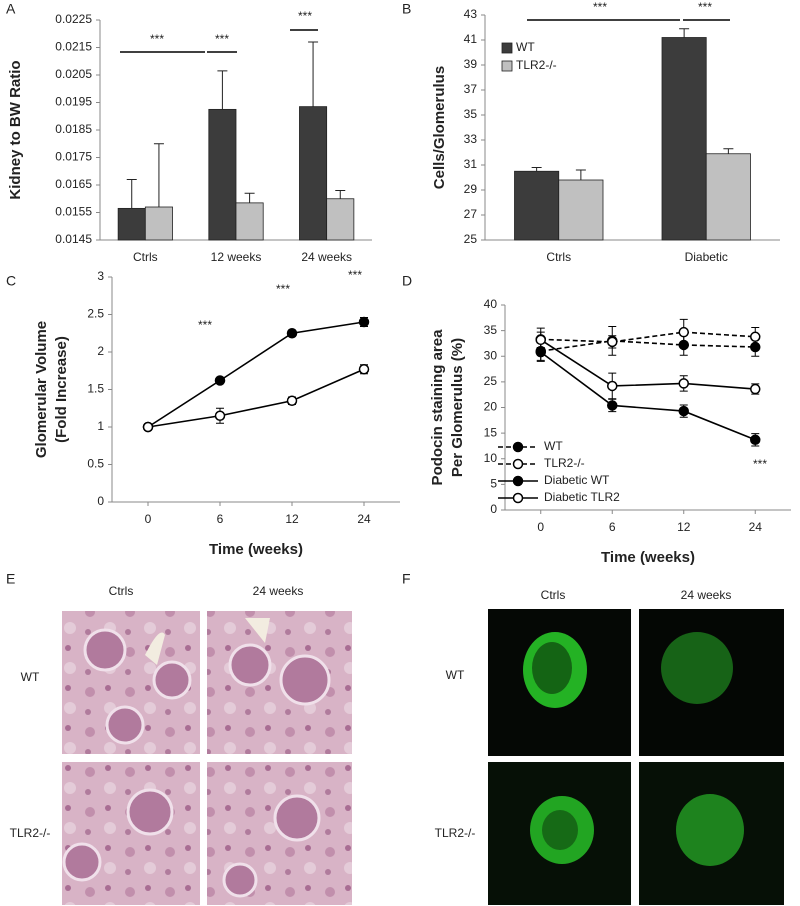  What do you see at coordinates (73, 239) in the screenshot?
I see `y-tick-label: 0.0145` at bounding box center [73, 239].